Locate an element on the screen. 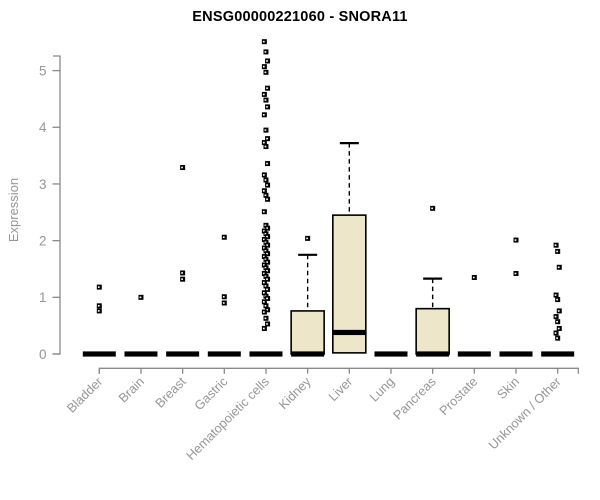 This screenshot has width=600, height=500. chart-title: ENSG00000221060 - SNORA11 is located at coordinates (300, 17).